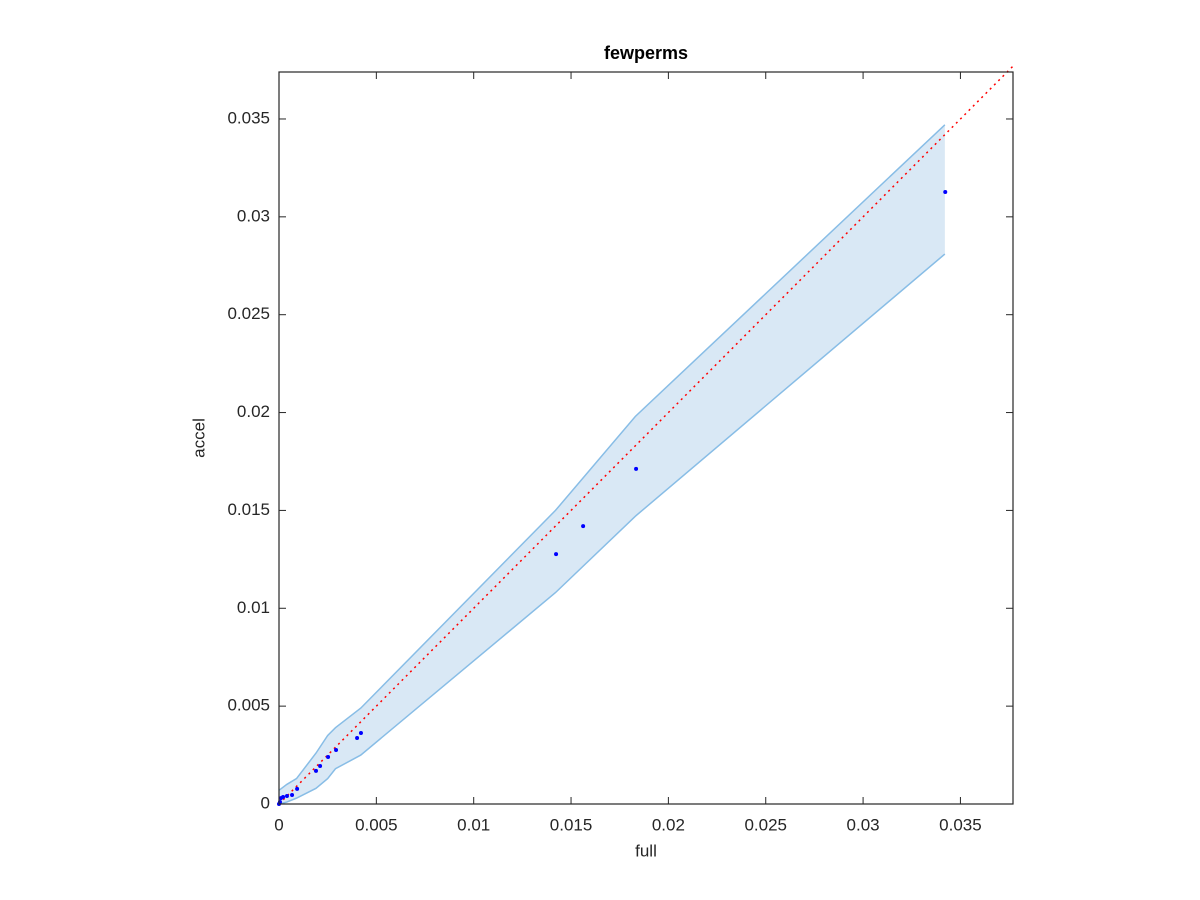 The width and height of the screenshot is (1200, 900). I want to click on y-tick-label: 0.01, so click(253, 607).